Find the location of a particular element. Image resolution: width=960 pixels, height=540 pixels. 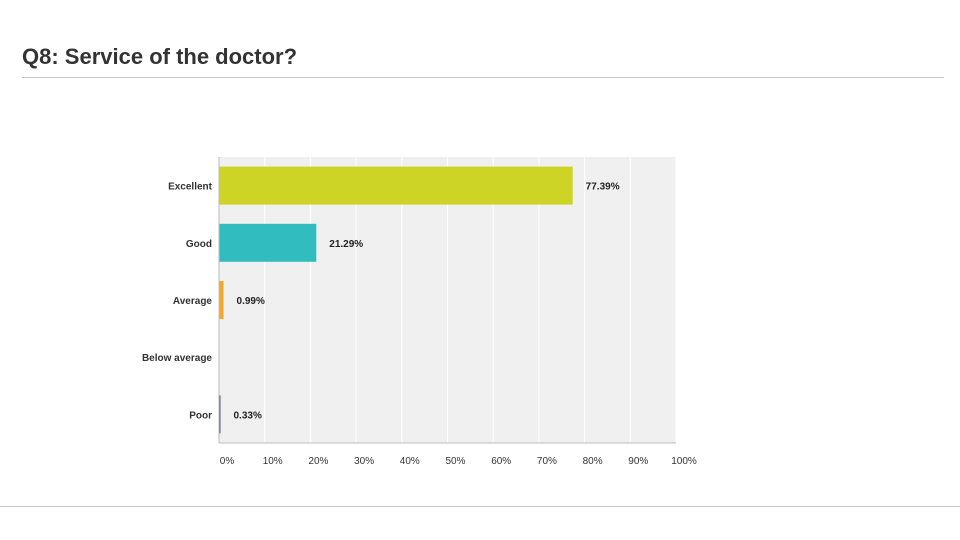

bar-good is located at coordinates (268, 242).